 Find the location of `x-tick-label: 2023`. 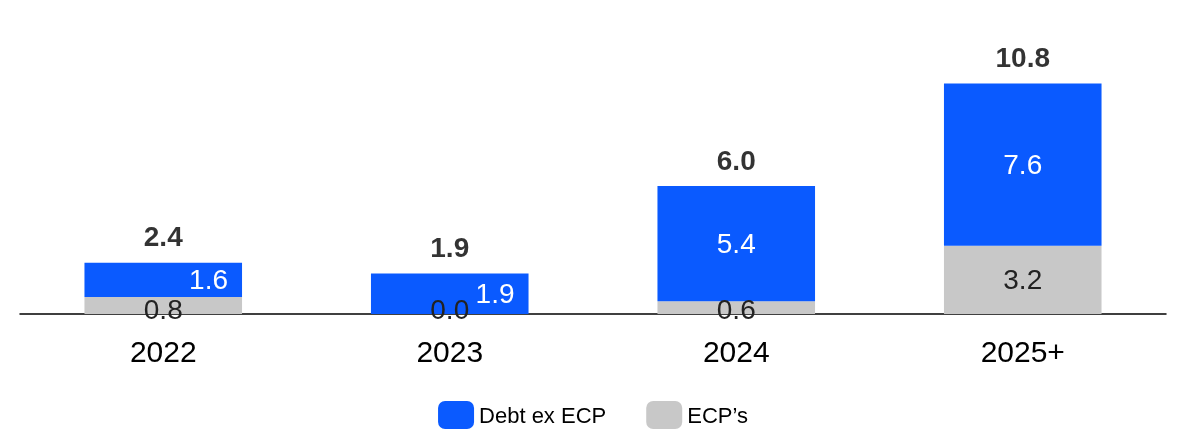

x-tick-label: 2023 is located at coordinates (450, 351).